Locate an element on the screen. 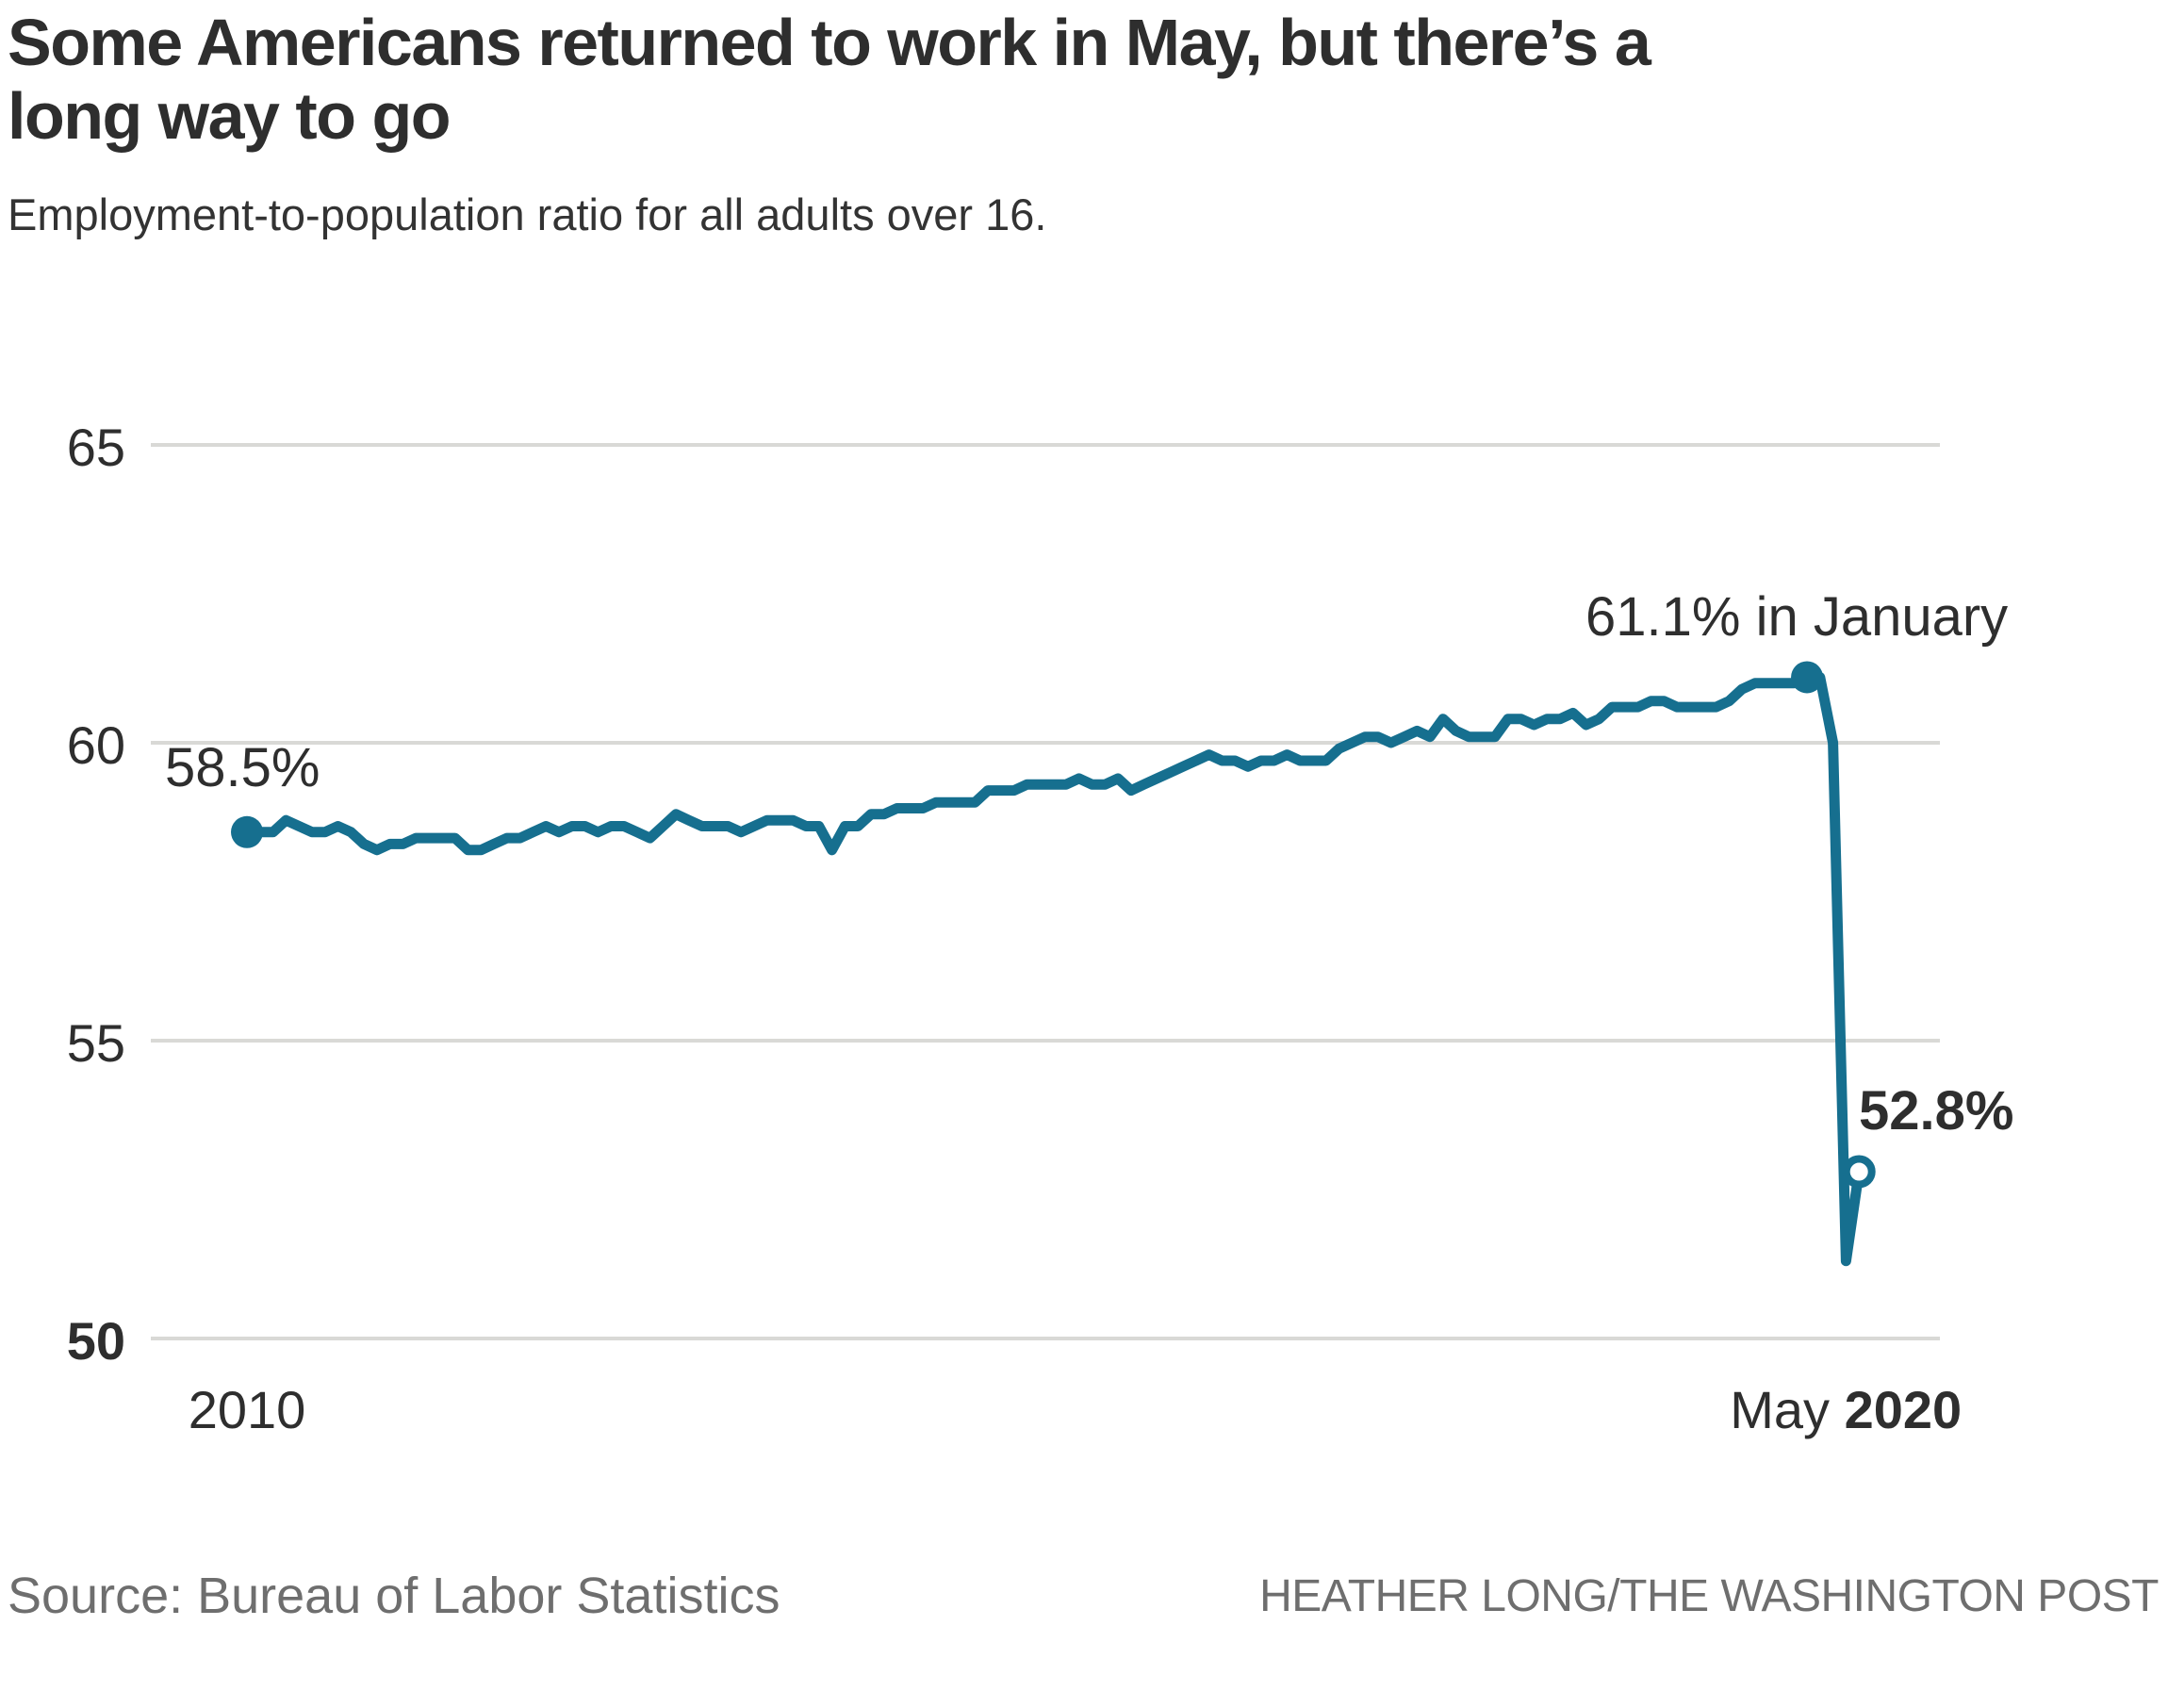 Image resolution: width=2168 pixels, height=1708 pixels. end-point-open-dot is located at coordinates (1859, 1172).